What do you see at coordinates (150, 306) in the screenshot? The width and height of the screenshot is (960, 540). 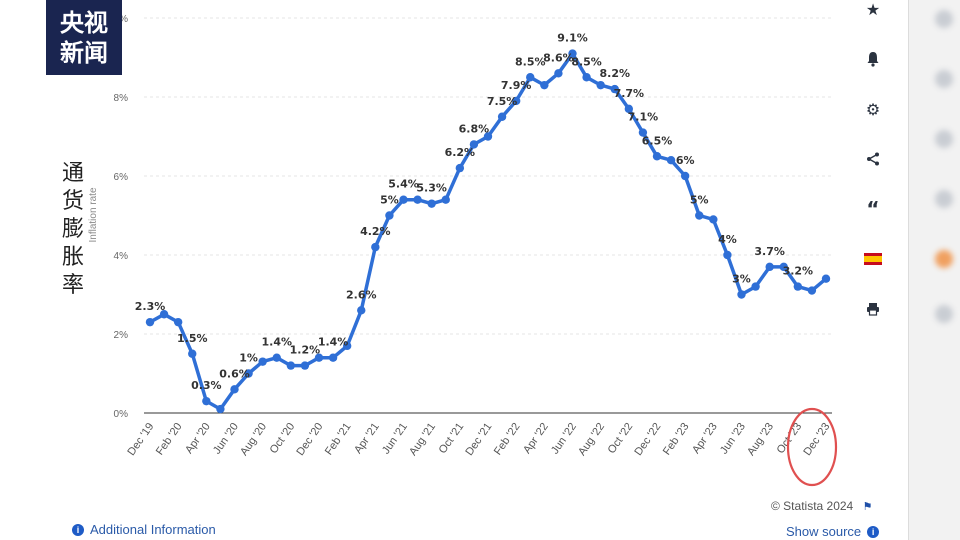 I see `data-label: 2.3%` at bounding box center [150, 306].